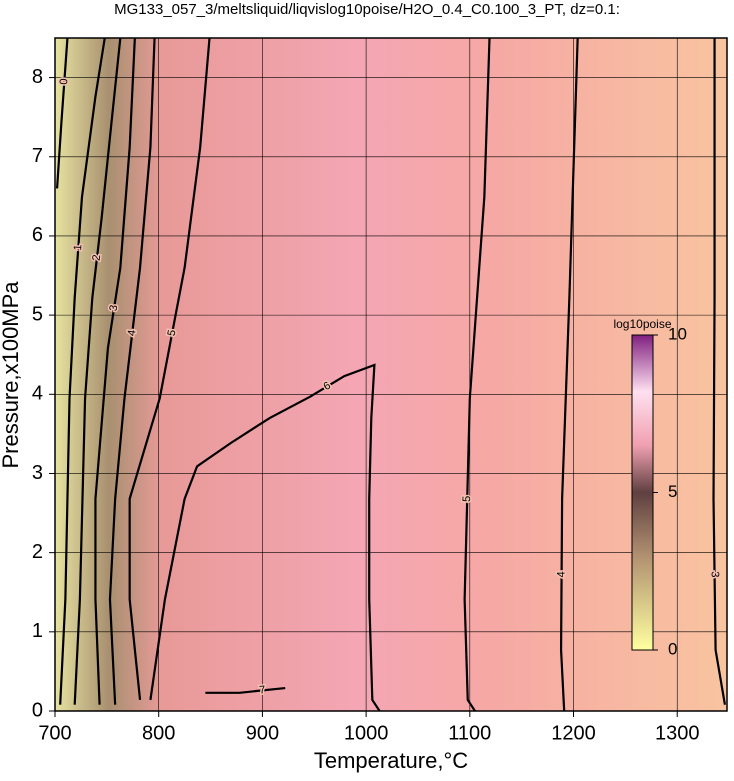 The height and width of the screenshot is (781, 734). What do you see at coordinates (37, 235) in the screenshot?
I see `y-tick-label: 6` at bounding box center [37, 235].